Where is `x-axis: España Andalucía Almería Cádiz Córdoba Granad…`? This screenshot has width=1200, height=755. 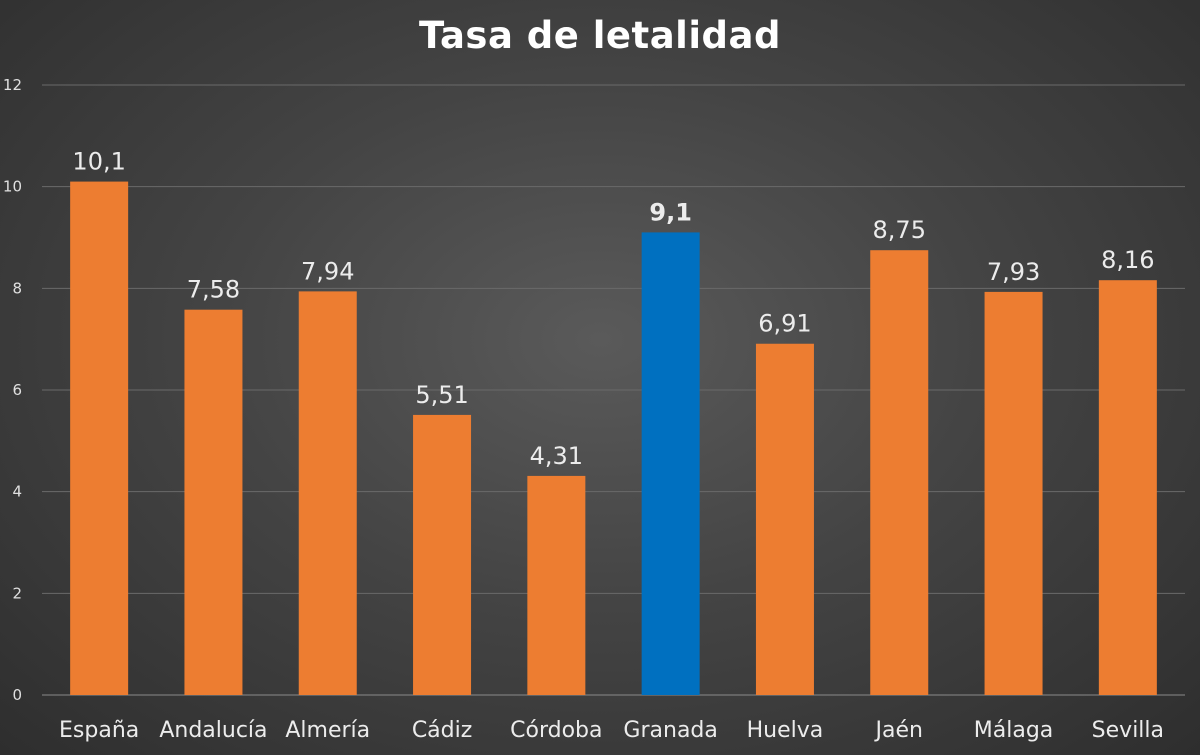 x-axis: España Andalucía Almería Cádiz Córdoba Granad… is located at coordinates (611, 730).